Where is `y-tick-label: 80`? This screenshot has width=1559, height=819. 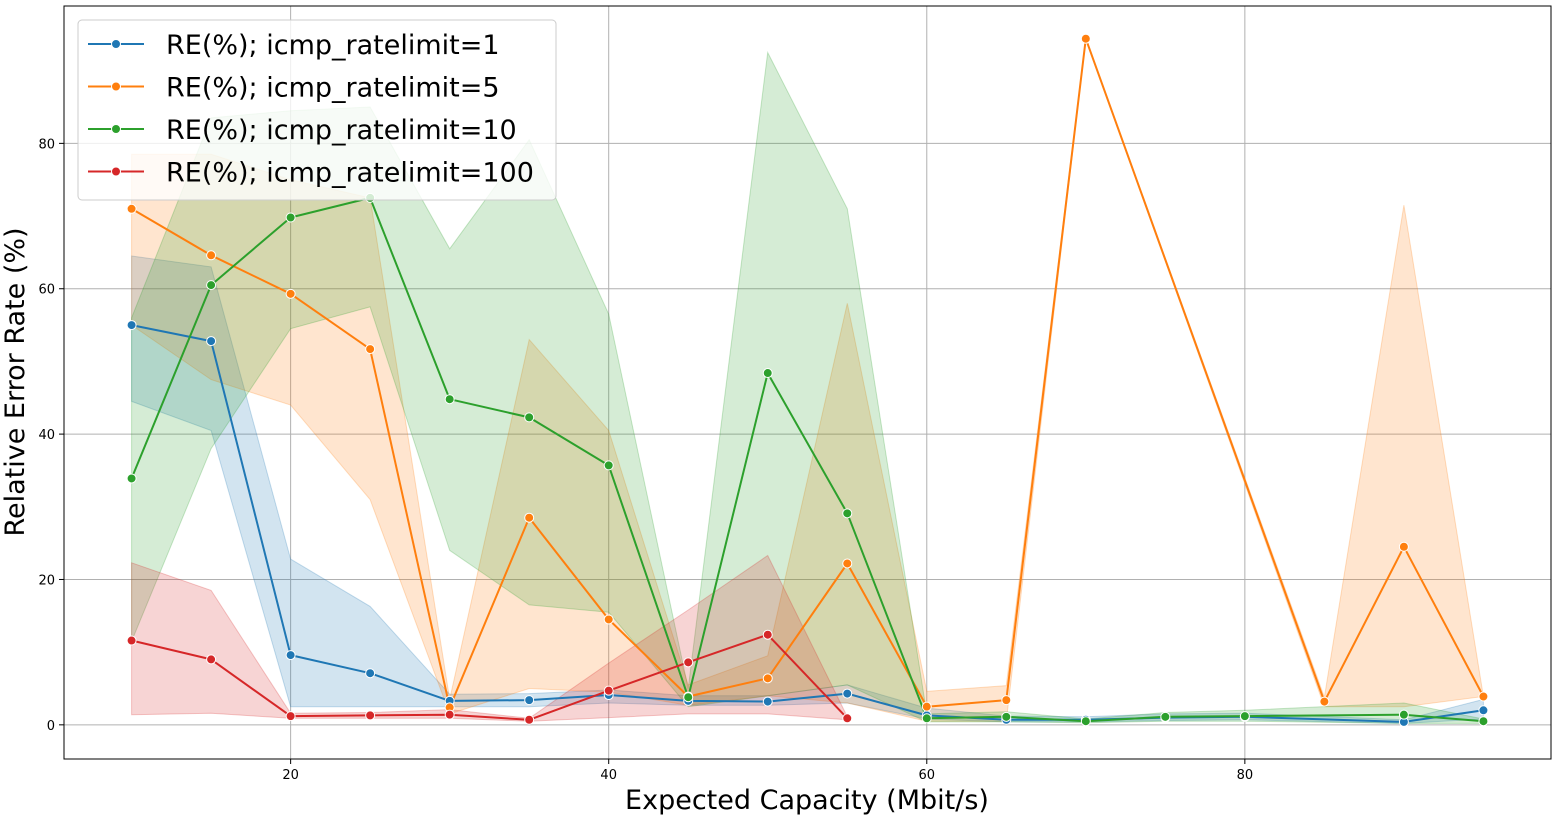 y-tick-label: 80 is located at coordinates (46, 144).